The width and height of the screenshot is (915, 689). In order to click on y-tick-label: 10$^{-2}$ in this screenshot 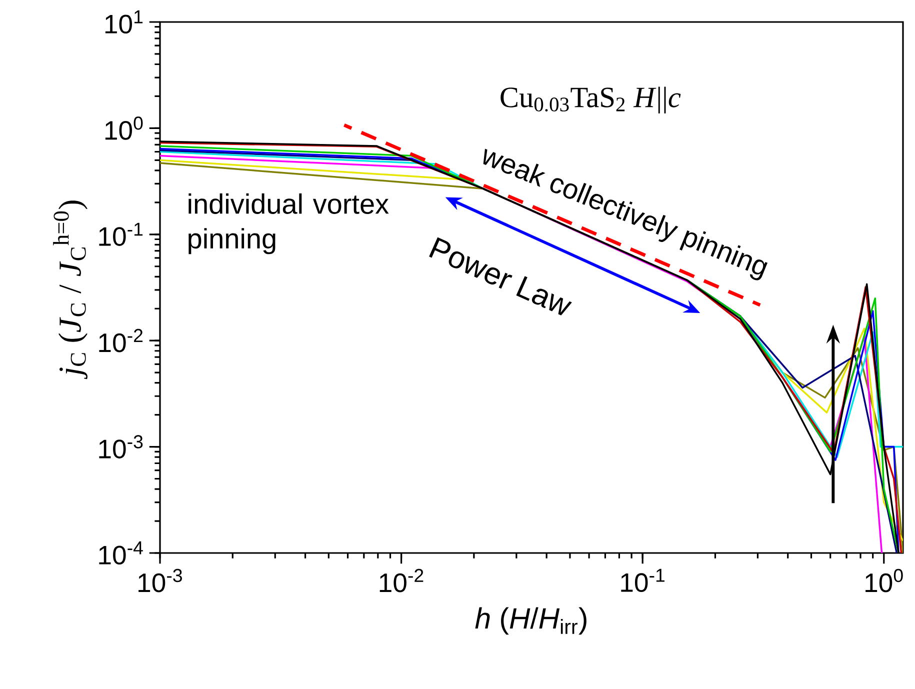, I will do `click(121, 340)`.